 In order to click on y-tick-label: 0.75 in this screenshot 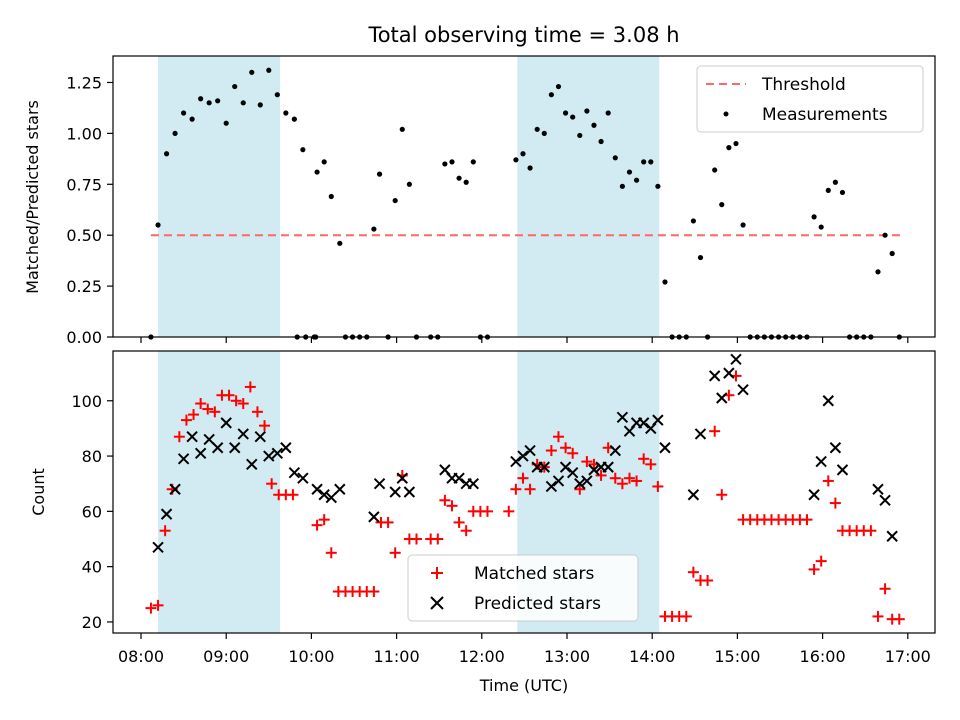, I will do `click(84, 184)`.